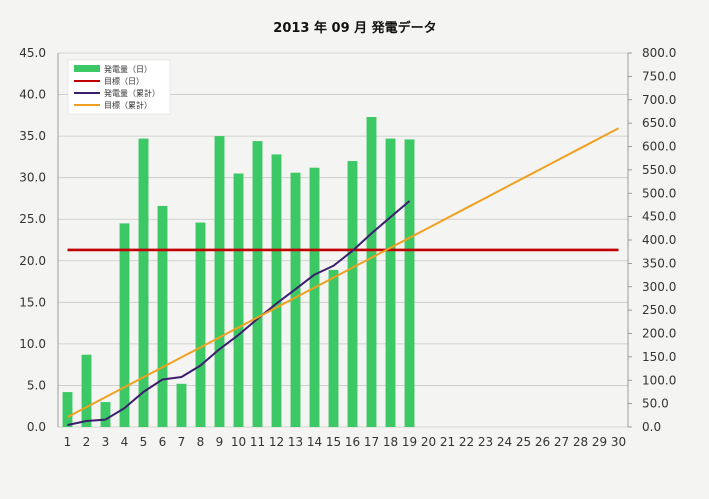 This screenshot has width=709, height=499. I want to click on x-tick-label: 6, so click(163, 442).